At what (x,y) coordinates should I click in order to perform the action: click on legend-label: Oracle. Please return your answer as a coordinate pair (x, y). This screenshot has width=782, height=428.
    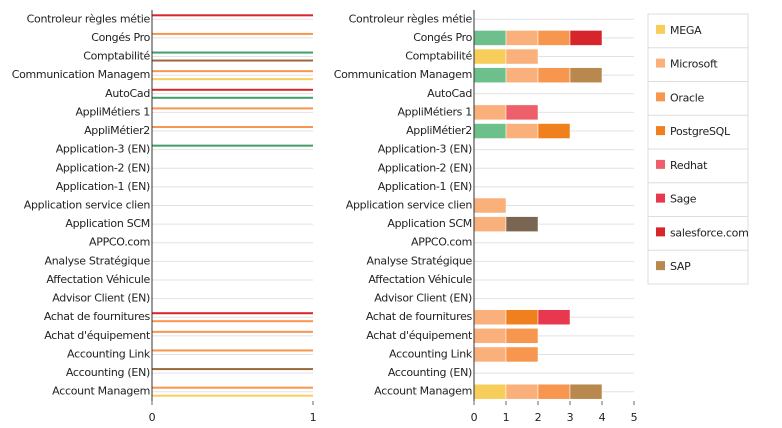
    Looking at the image, I should click on (687, 97).